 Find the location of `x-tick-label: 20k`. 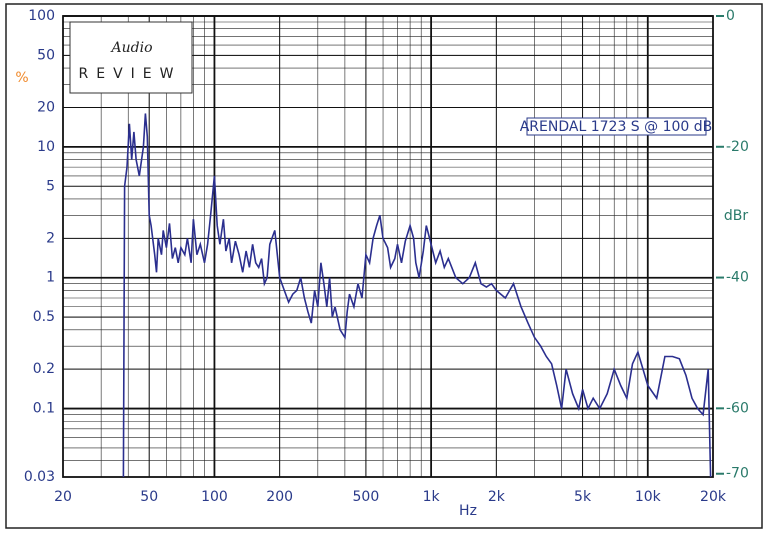

x-tick-label: 20k is located at coordinates (713, 497).